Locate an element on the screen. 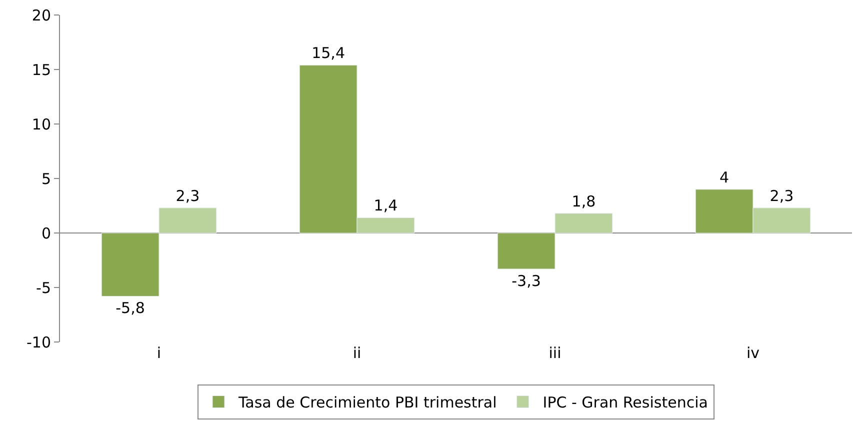  x-tick-label: i is located at coordinates (159, 353).